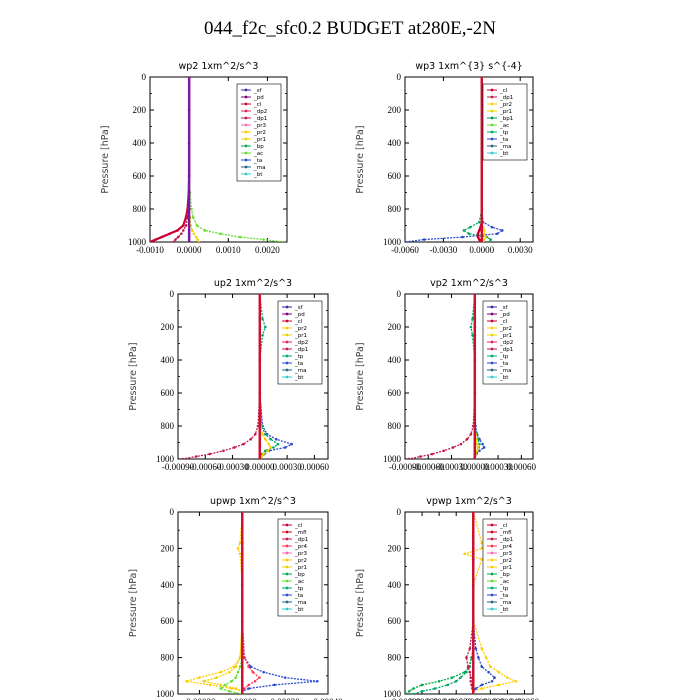 The image size is (700, 700). What do you see at coordinates (315, 467) in the screenshot?
I see `x-tick-label: 0.00060` at bounding box center [315, 467].